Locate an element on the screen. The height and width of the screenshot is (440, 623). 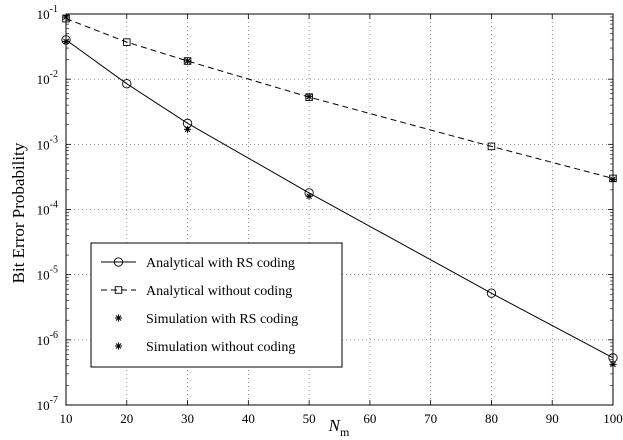
x-tick-label: 40 is located at coordinates (248, 418).